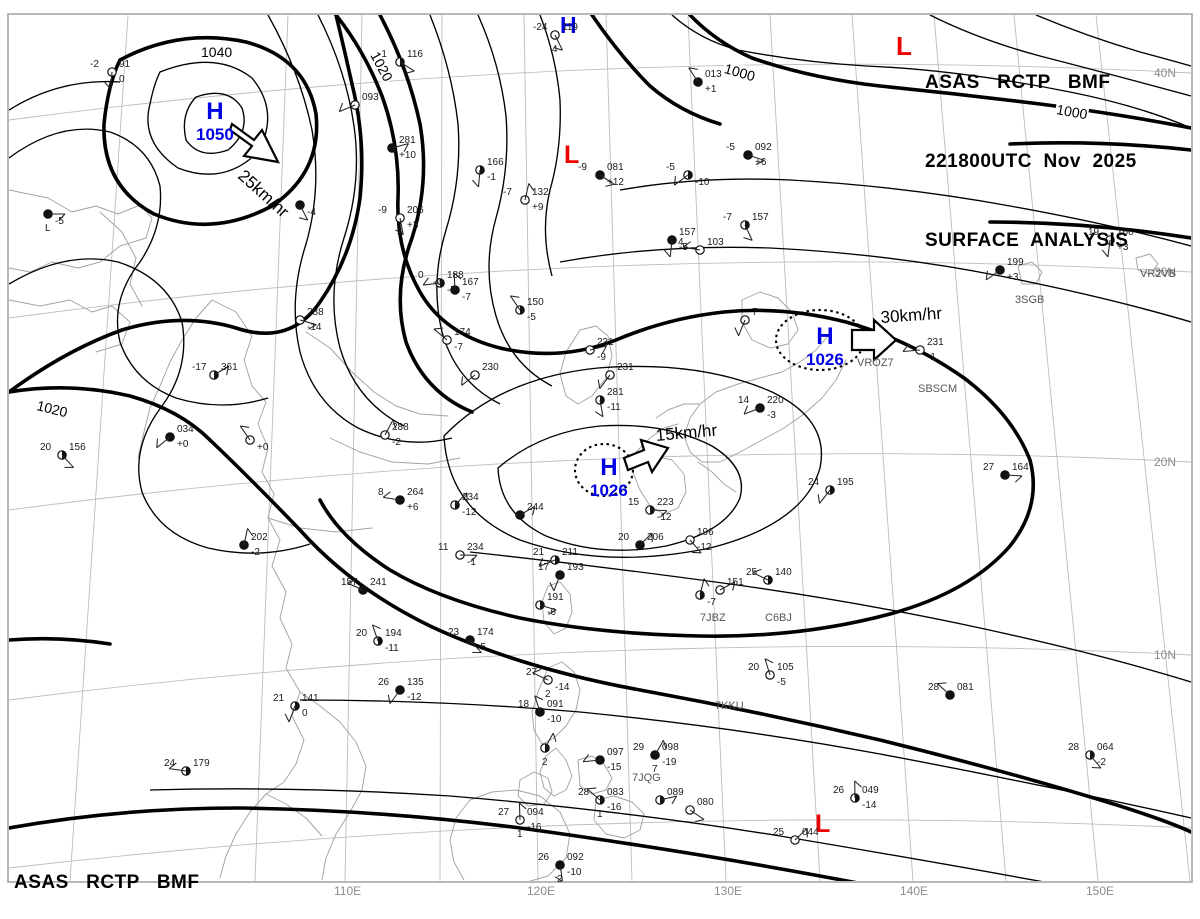 This screenshot has width=1200, height=919. I want to click on station-dewpoint: -1, so click(471, 562).